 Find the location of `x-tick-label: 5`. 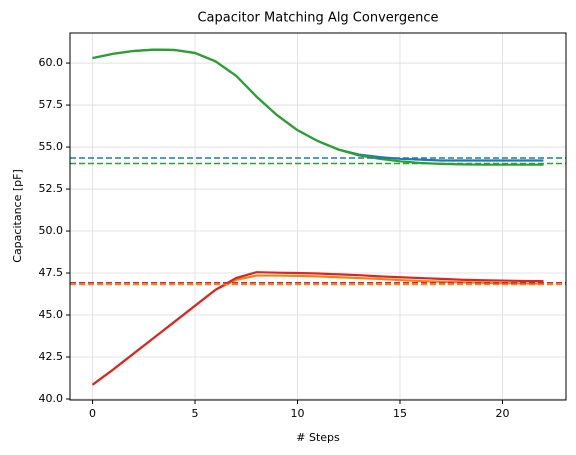

x-tick-label: 5 is located at coordinates (195, 413).